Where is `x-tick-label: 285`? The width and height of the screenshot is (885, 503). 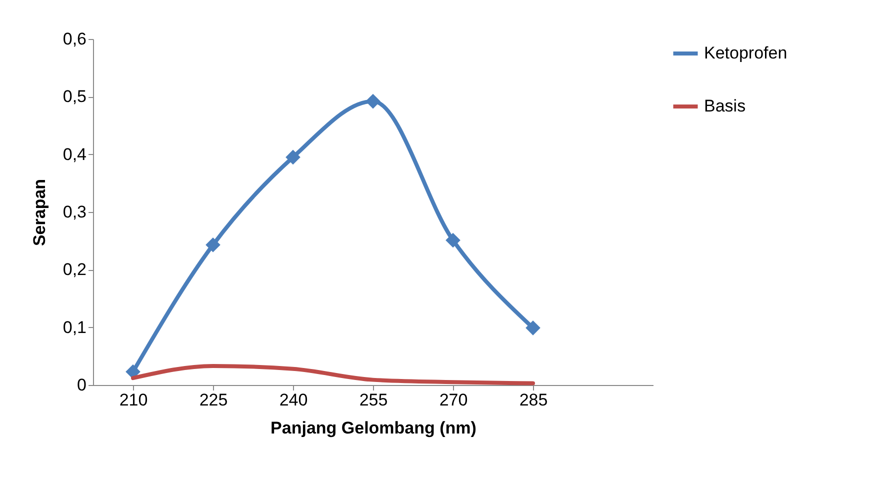
x-tick-label: 285 is located at coordinates (533, 400).